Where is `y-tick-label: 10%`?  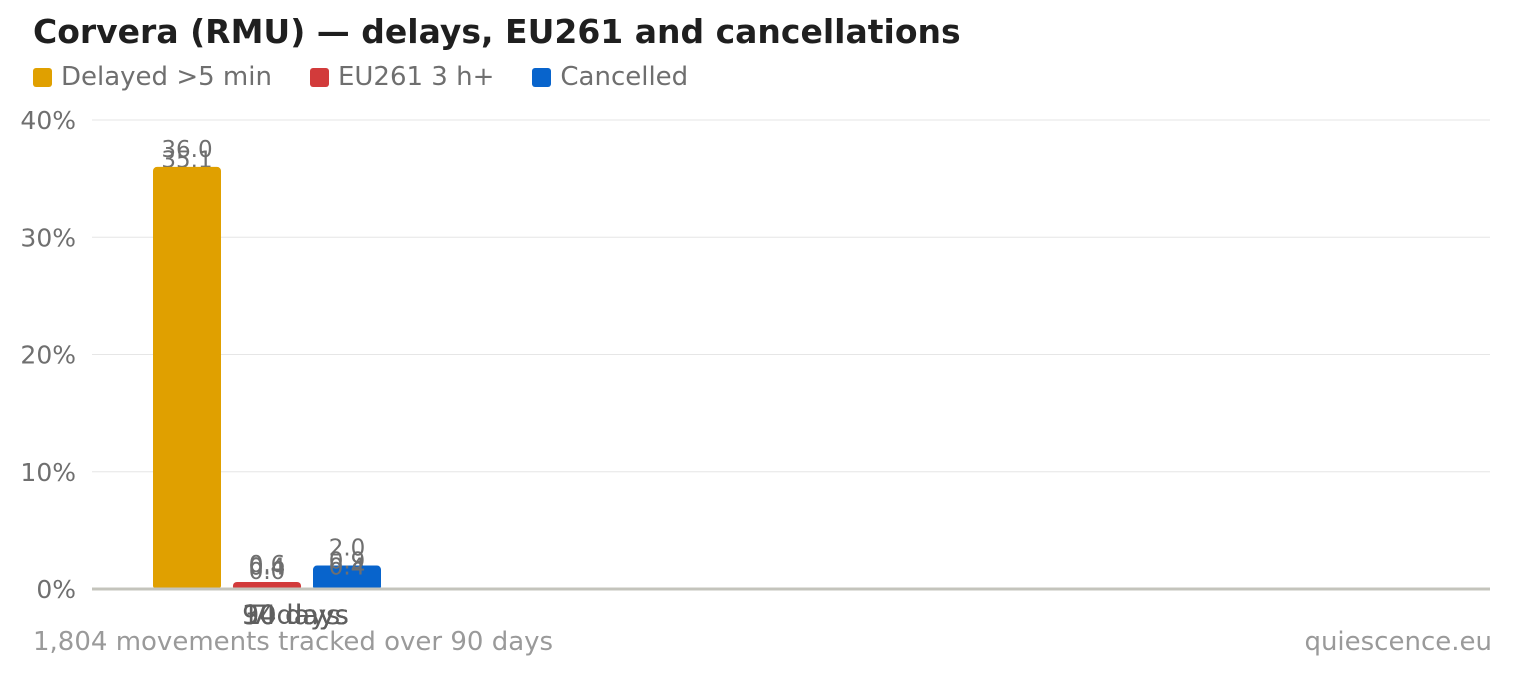
y-tick-label: 10% is located at coordinates (48, 472).